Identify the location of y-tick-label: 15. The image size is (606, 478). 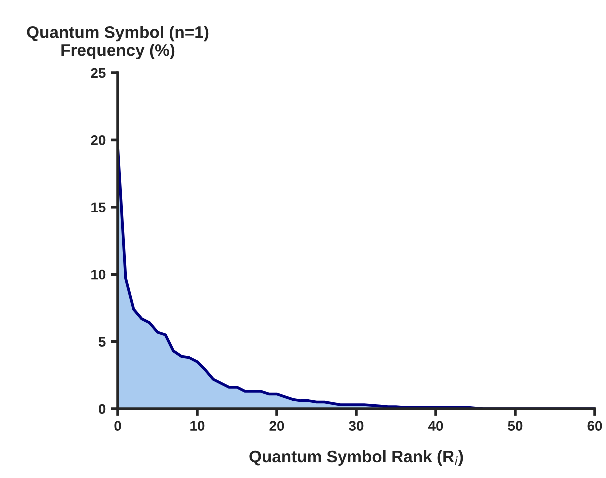
(99, 207).